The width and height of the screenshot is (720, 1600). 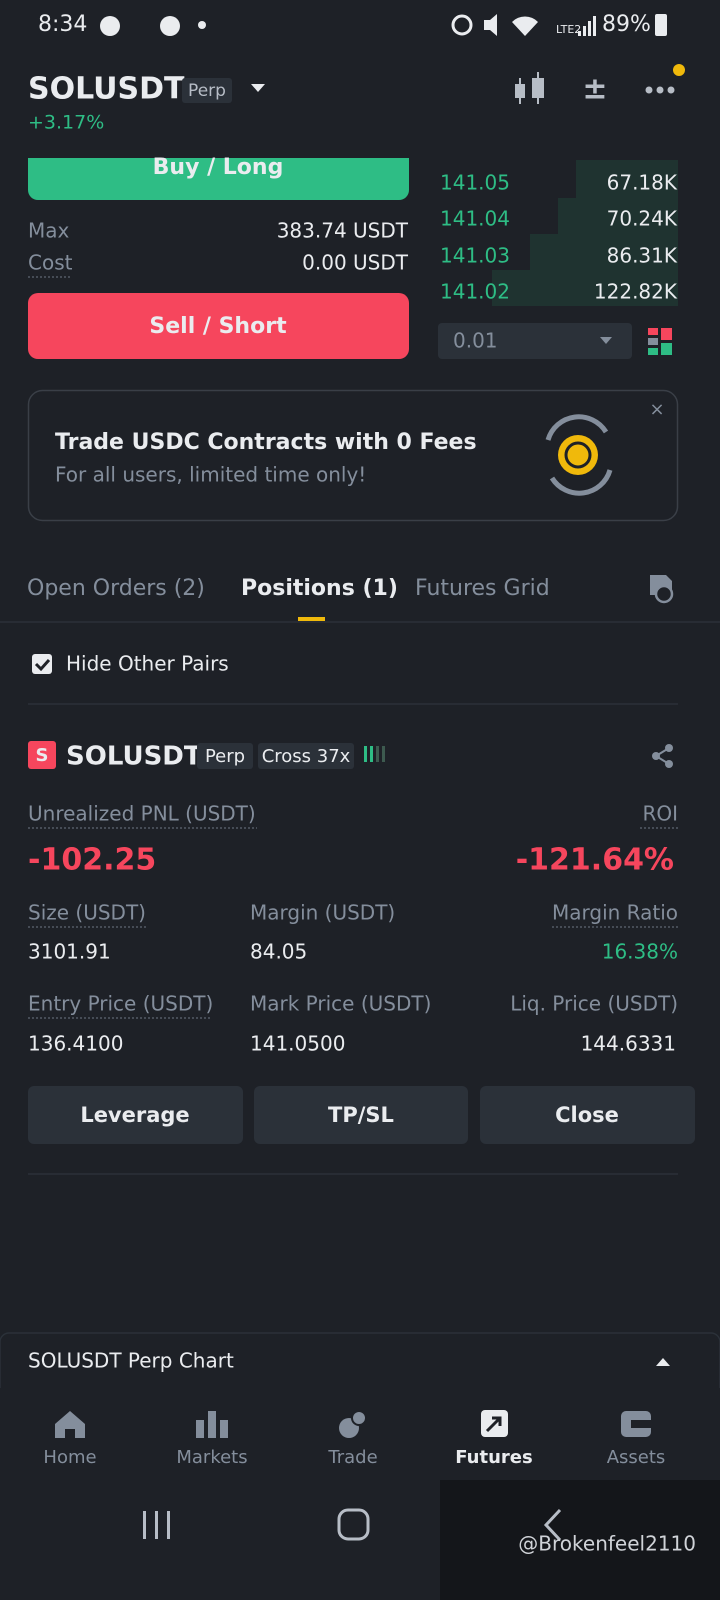 What do you see at coordinates (475, 292) in the screenshot?
I see `bid-price: 141.02` at bounding box center [475, 292].